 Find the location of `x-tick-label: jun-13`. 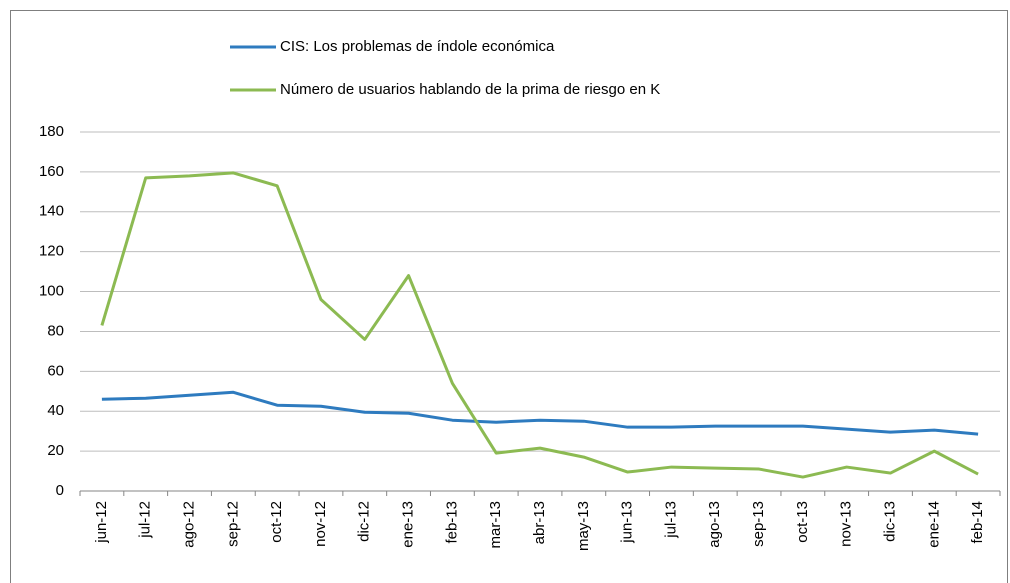

x-tick-label: jun-13 is located at coordinates (627, 522).